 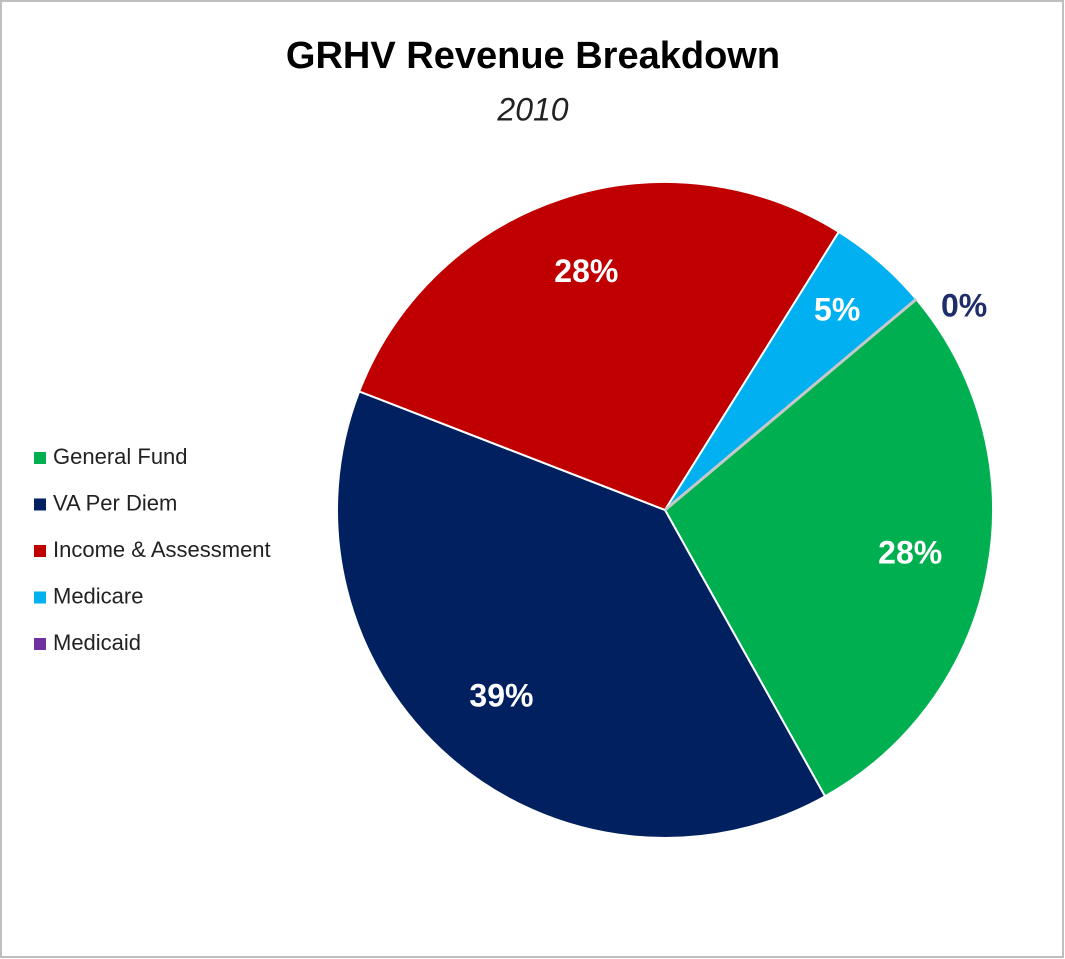 What do you see at coordinates (964, 306) in the screenshot?
I see `data-label: 0%` at bounding box center [964, 306].